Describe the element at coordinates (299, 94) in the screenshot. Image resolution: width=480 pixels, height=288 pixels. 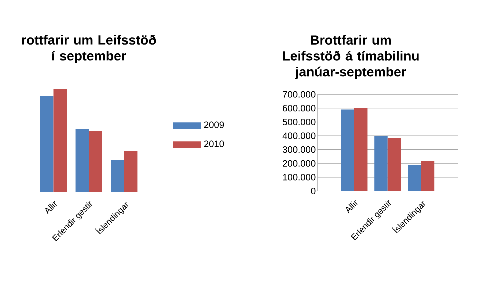
I see `y-tick-label: 700.000` at that location.